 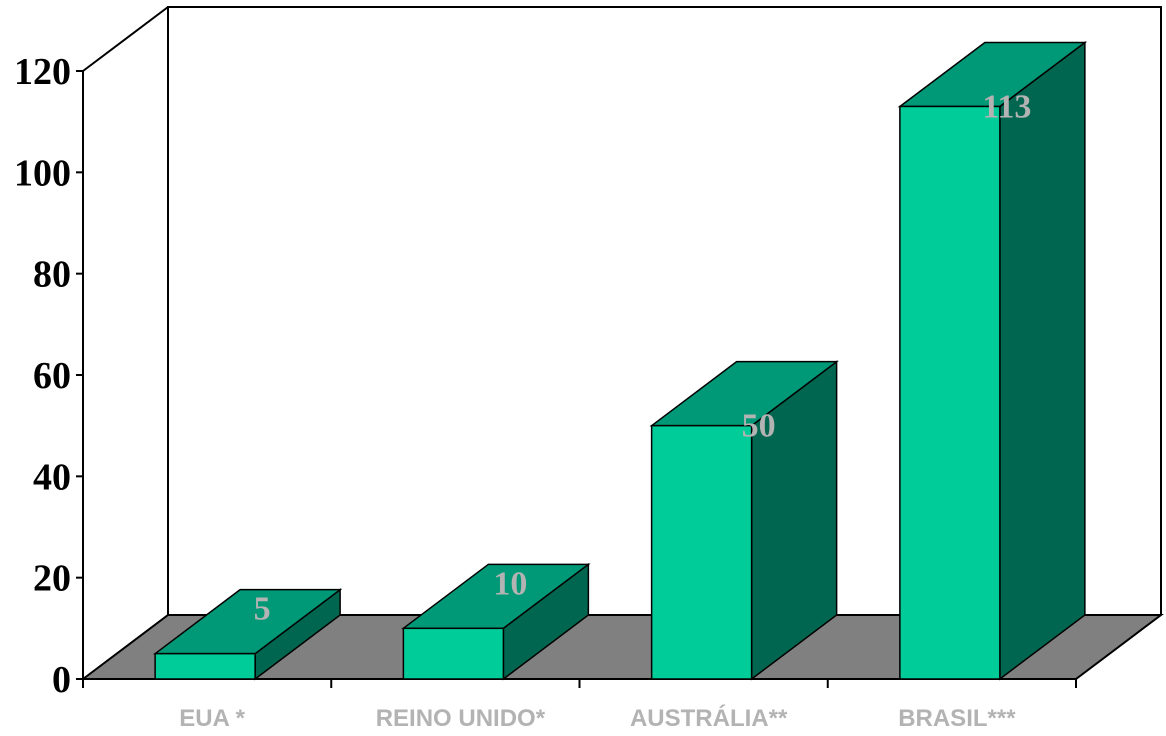 I want to click on y-tick-label: 40, so click(x=52, y=477).